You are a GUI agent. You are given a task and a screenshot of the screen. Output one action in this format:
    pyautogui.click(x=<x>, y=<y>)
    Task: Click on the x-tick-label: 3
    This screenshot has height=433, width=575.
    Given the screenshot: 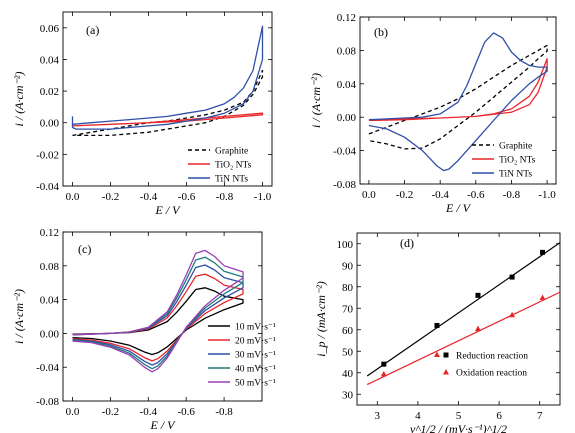 What is the action you would take?
    pyautogui.click(x=378, y=416)
    